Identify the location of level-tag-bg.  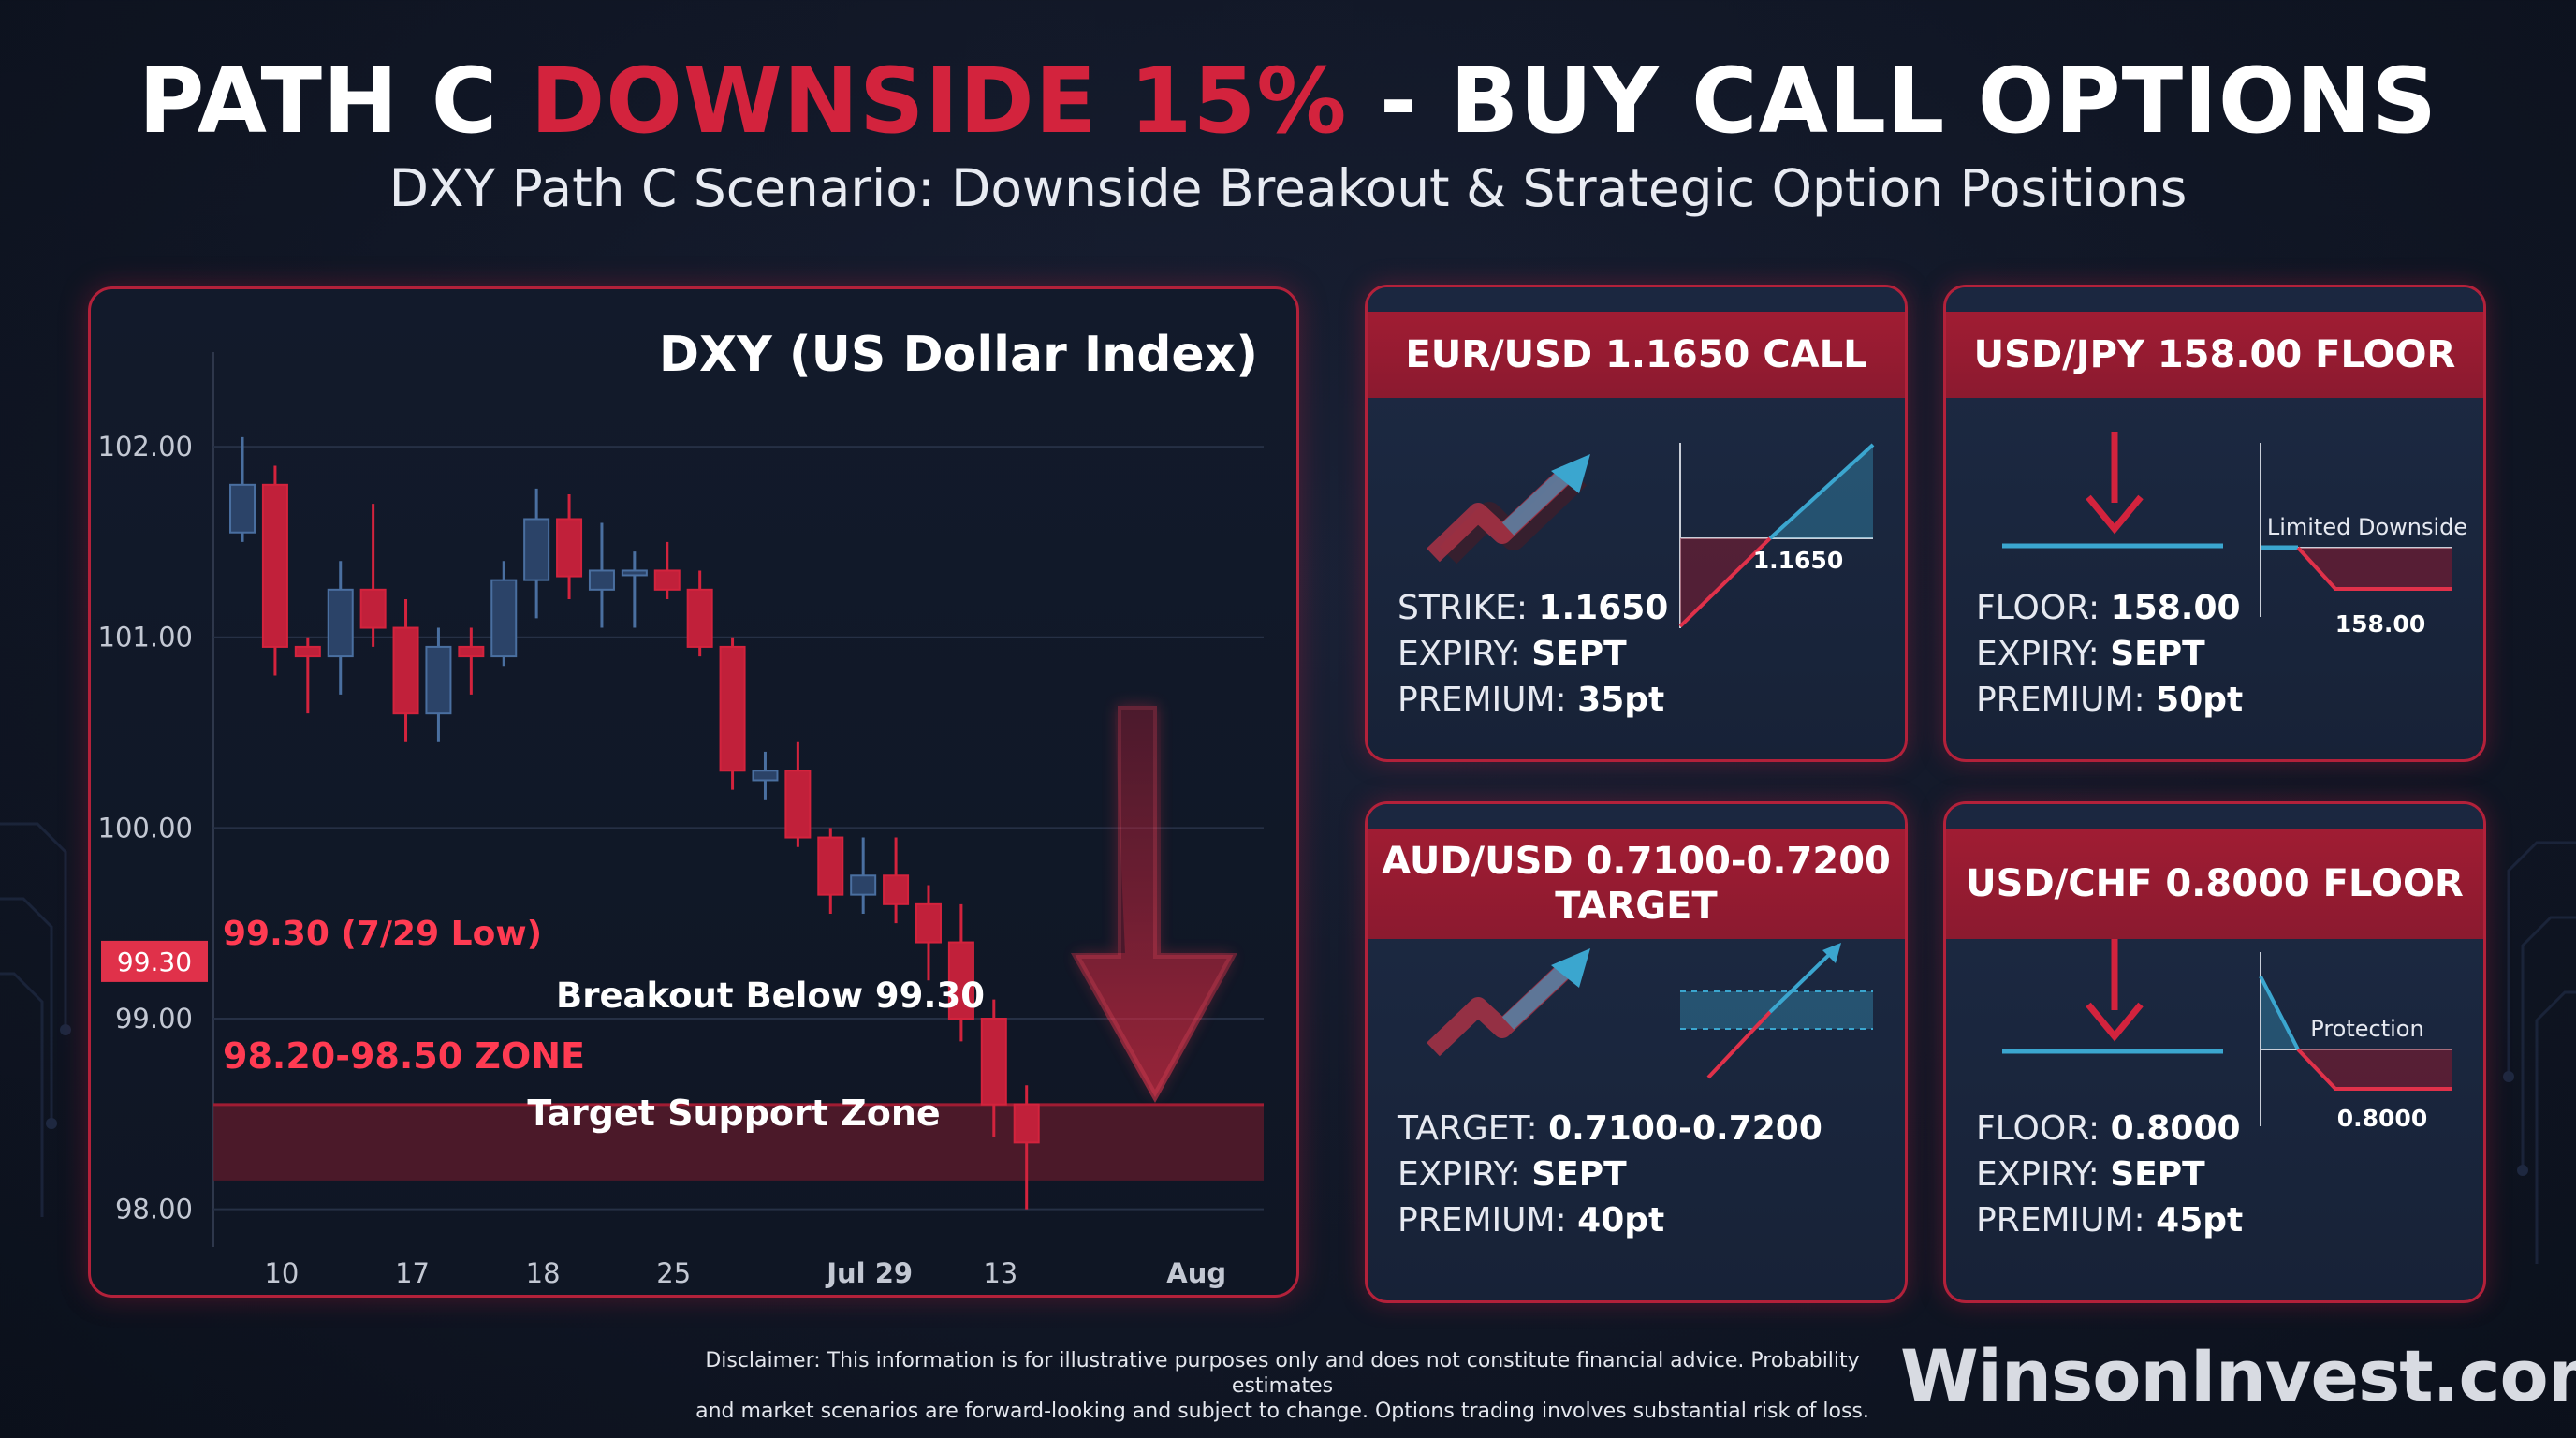
(154, 961).